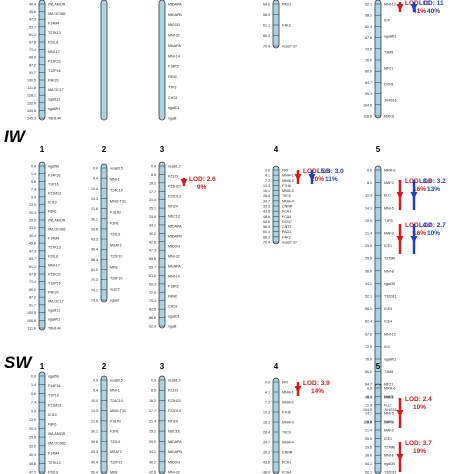 Image resolution: width=474 pixels, height=474 pixels. Describe the element at coordinates (368, 309) in the screenshot. I see `marker-position: 58.1` at that location.